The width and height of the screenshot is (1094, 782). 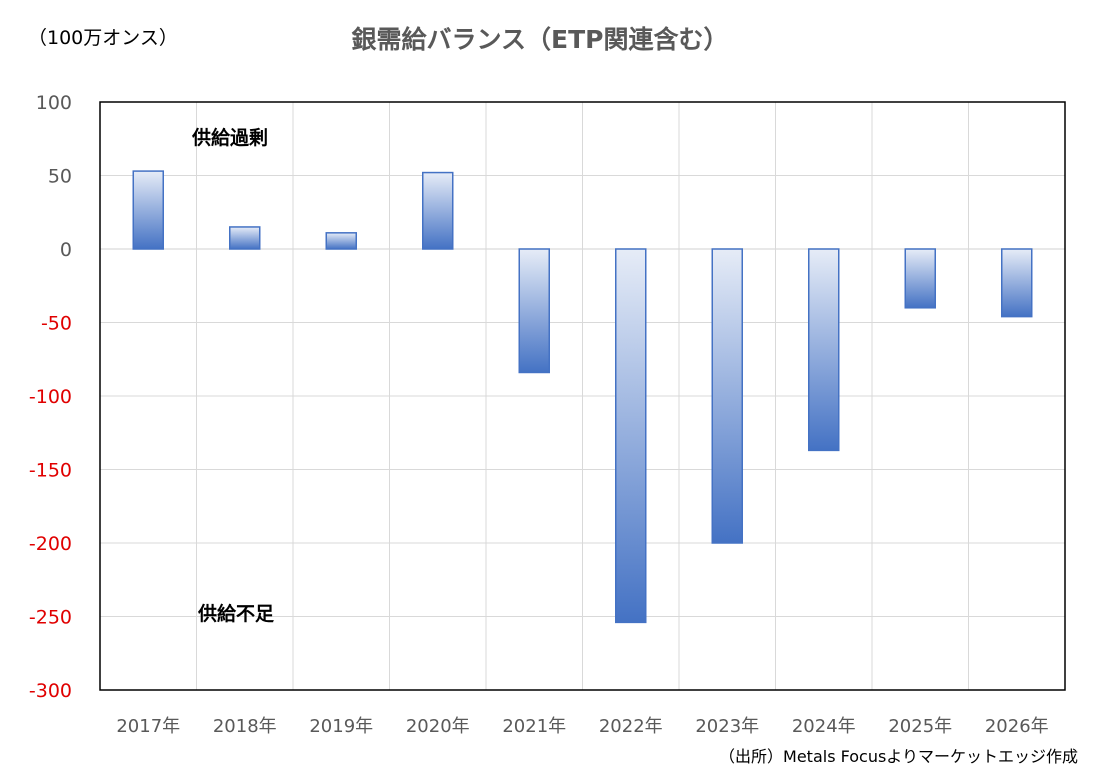 I want to click on bar-2017年, so click(x=148, y=210).